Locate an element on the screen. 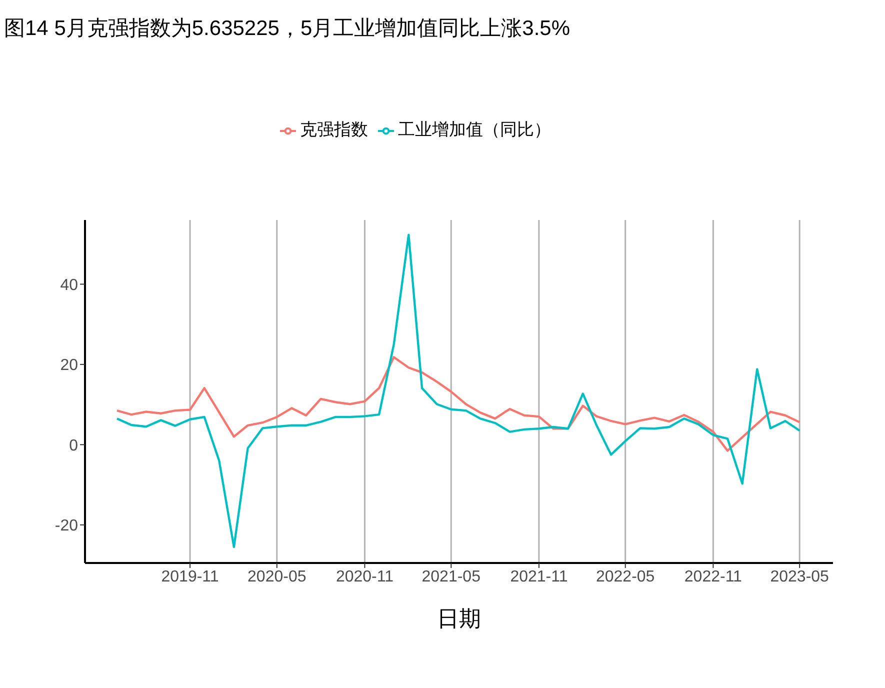  x-axis-title: 日期 is located at coordinates (459, 618).